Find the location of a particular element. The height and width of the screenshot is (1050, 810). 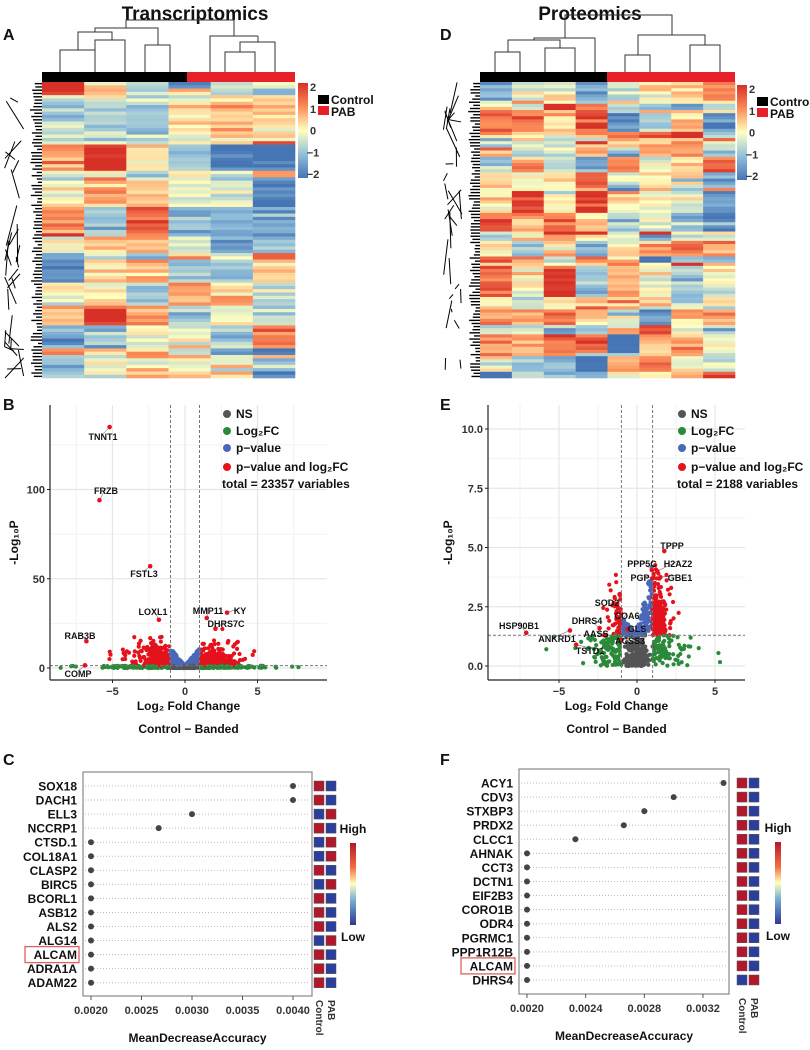

panel-letter-f: F is located at coordinates (445, 760).